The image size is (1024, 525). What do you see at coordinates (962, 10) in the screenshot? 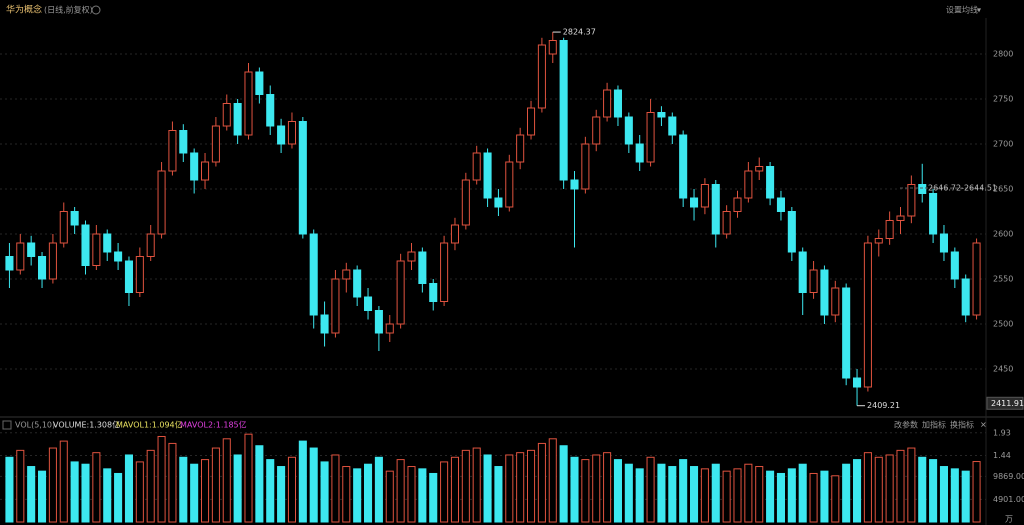
I see `ma-button: 设置均线` at bounding box center [962, 10].